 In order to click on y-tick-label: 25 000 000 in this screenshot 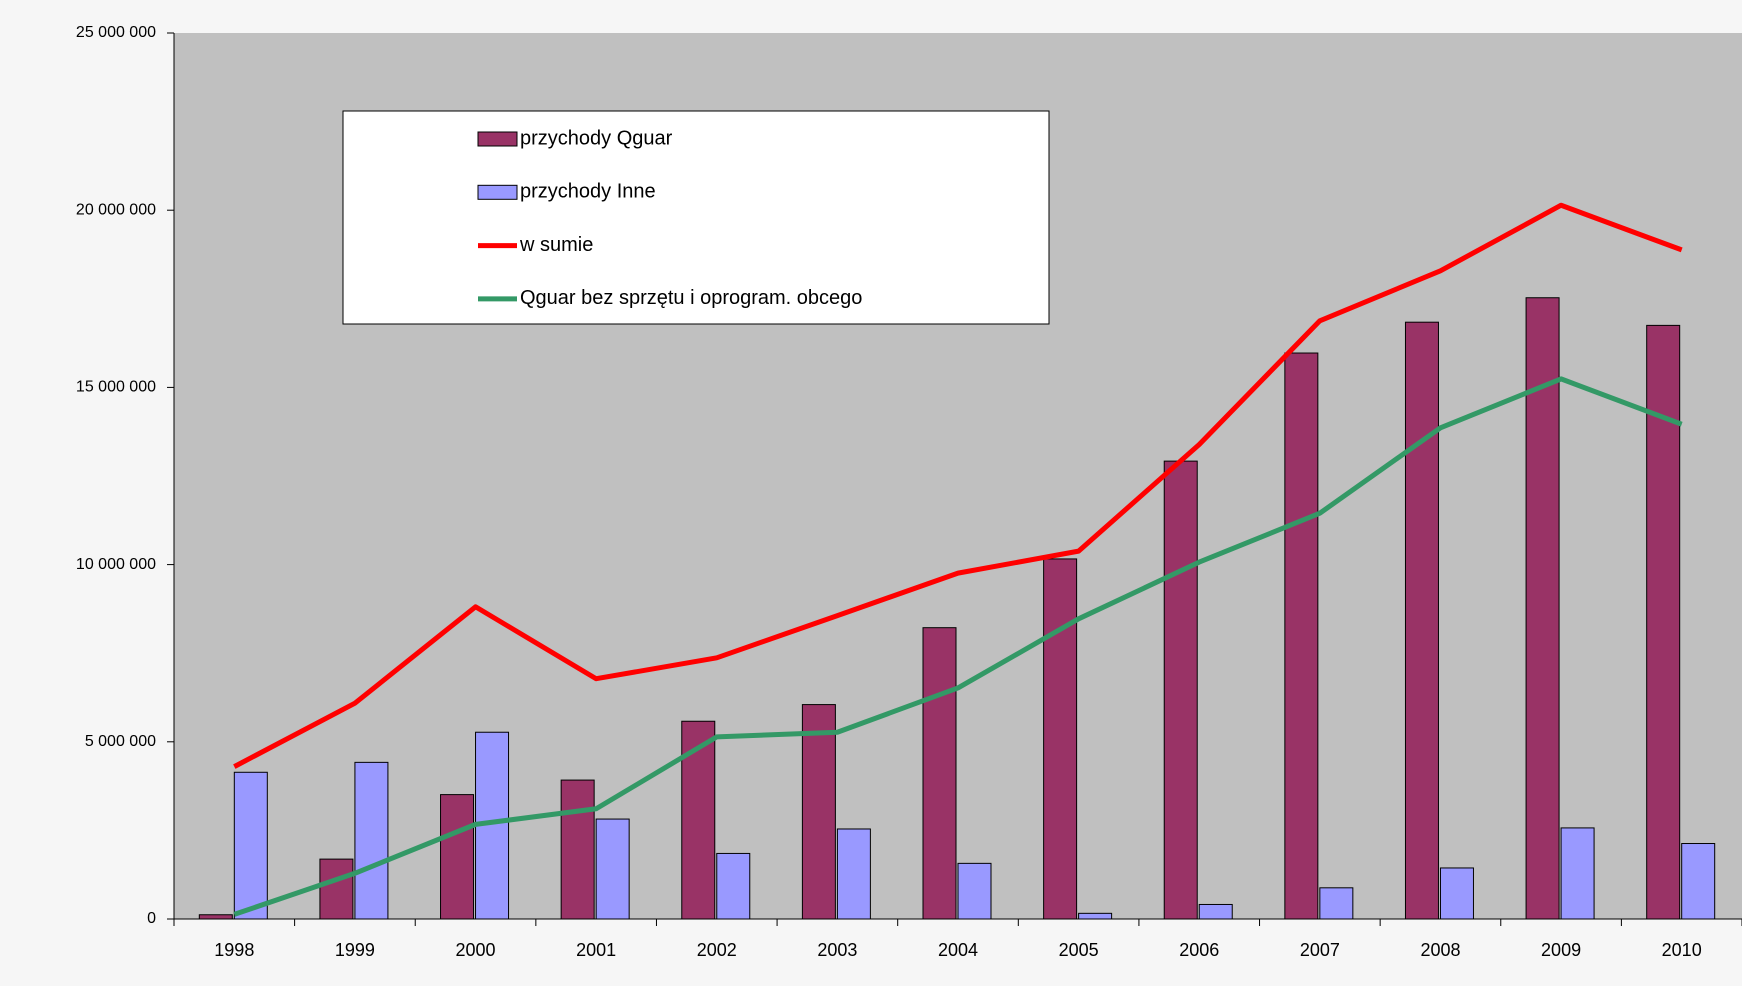, I will do `click(116, 32)`.